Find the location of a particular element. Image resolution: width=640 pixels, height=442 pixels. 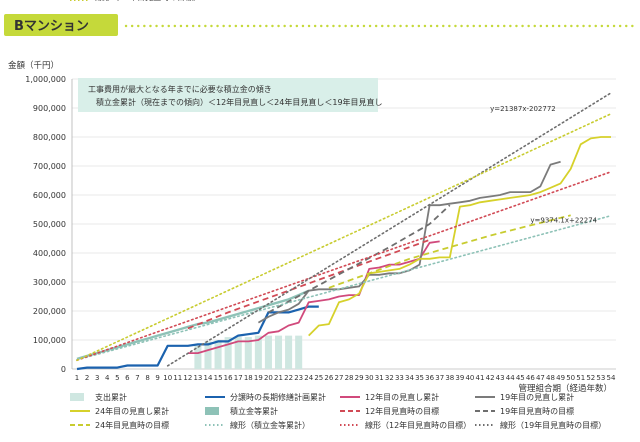

legend-label: 12年目の見直し累計 is located at coordinates (402, 397).